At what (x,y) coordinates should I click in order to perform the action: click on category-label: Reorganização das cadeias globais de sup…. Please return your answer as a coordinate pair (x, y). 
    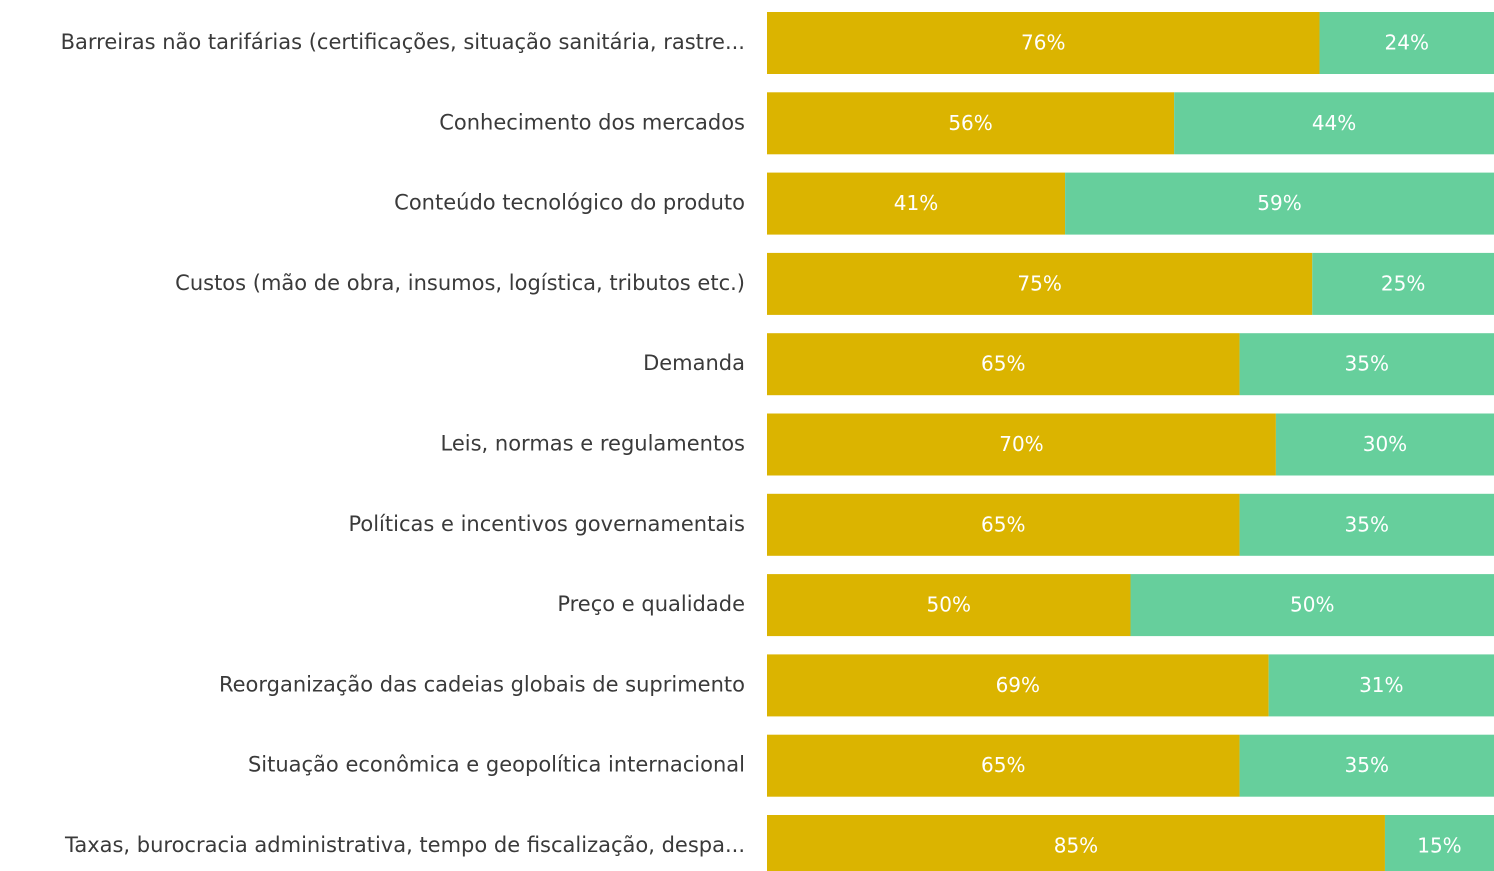
    Looking at the image, I should click on (482, 684).